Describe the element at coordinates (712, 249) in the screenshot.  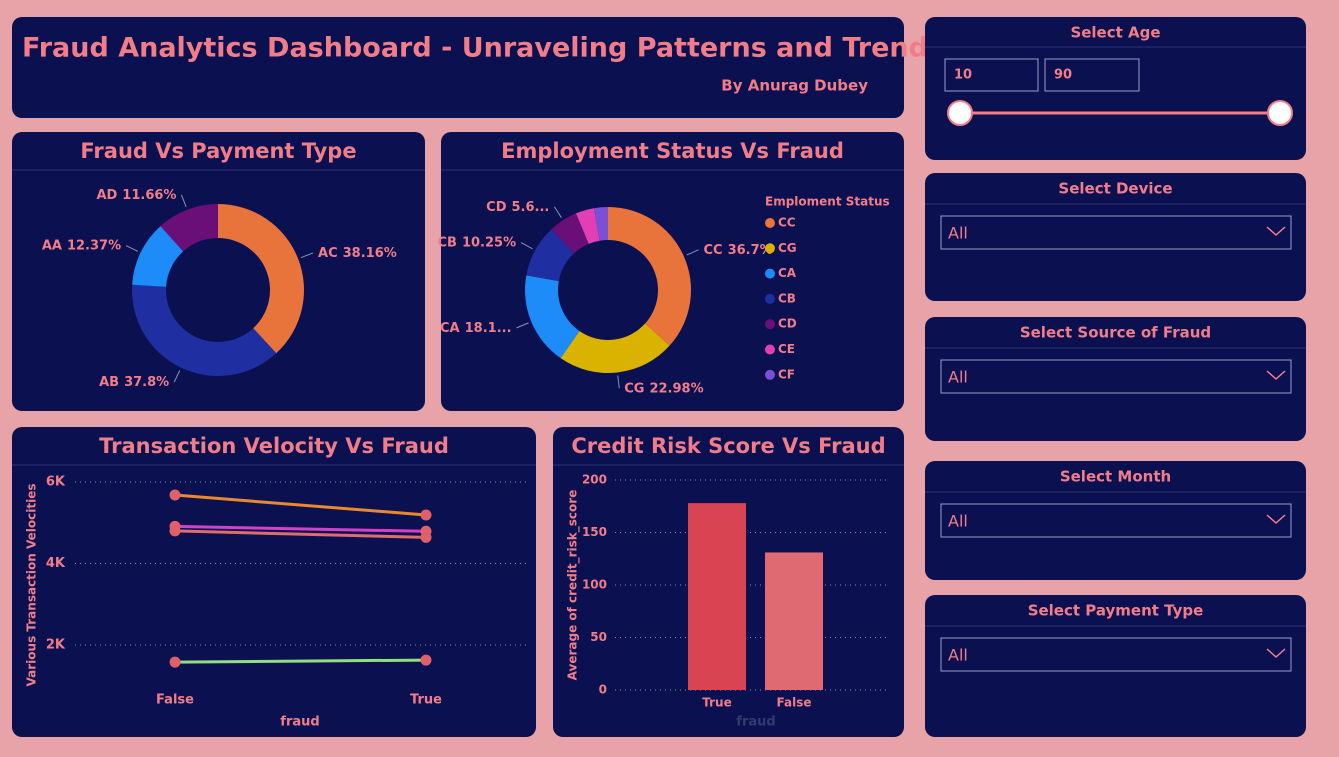
I see `slice-category: CC` at that location.